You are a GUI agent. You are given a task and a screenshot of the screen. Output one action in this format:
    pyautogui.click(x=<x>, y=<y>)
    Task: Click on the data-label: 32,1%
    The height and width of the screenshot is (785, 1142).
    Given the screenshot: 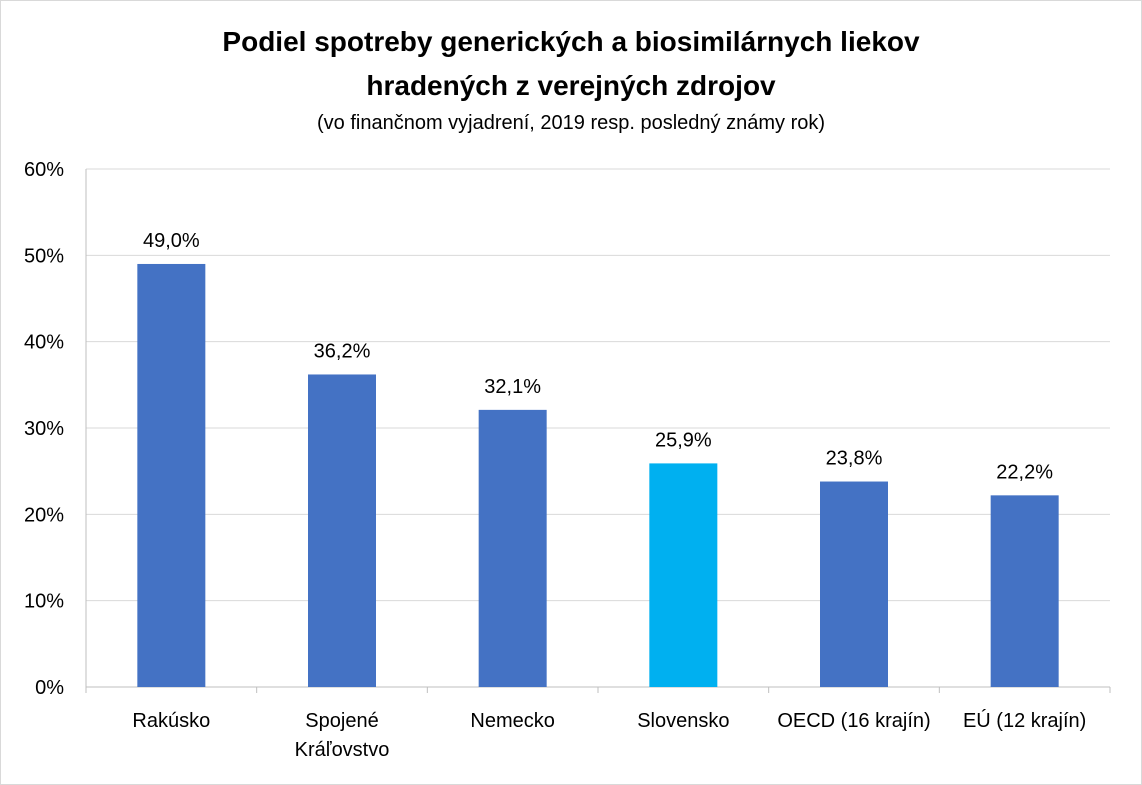 What is the action you would take?
    pyautogui.click(x=512, y=387)
    